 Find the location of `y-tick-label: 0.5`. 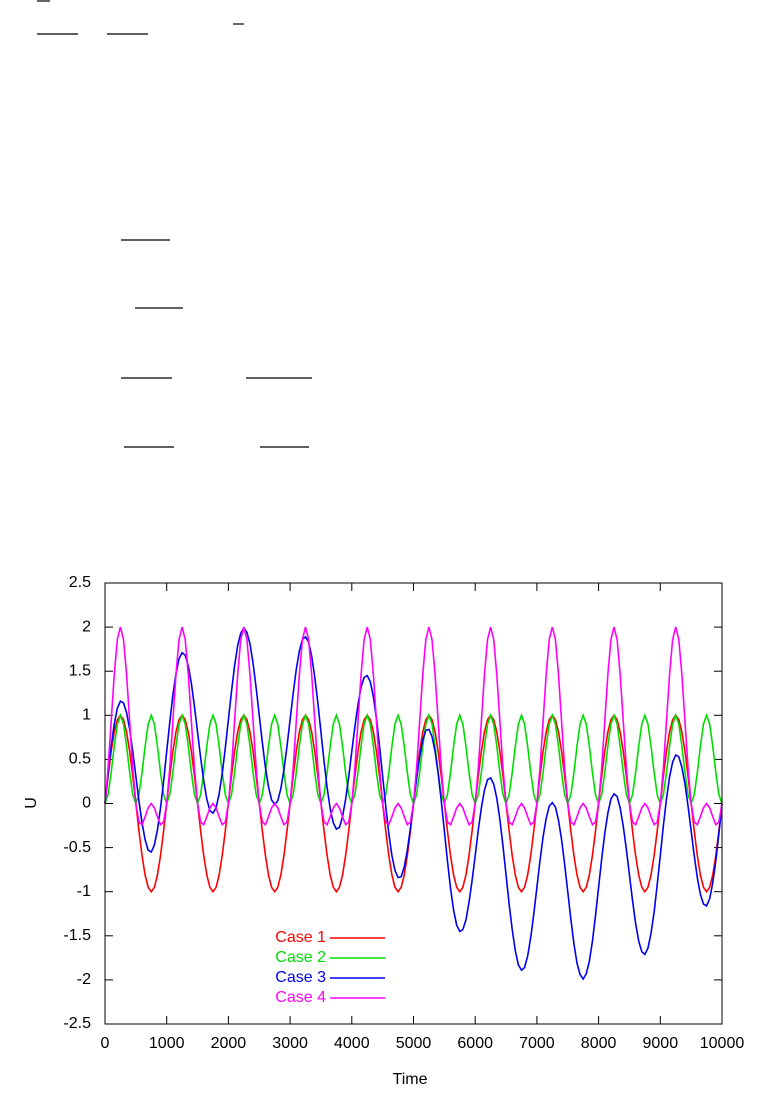

y-tick-label: 0.5 is located at coordinates (80, 759).